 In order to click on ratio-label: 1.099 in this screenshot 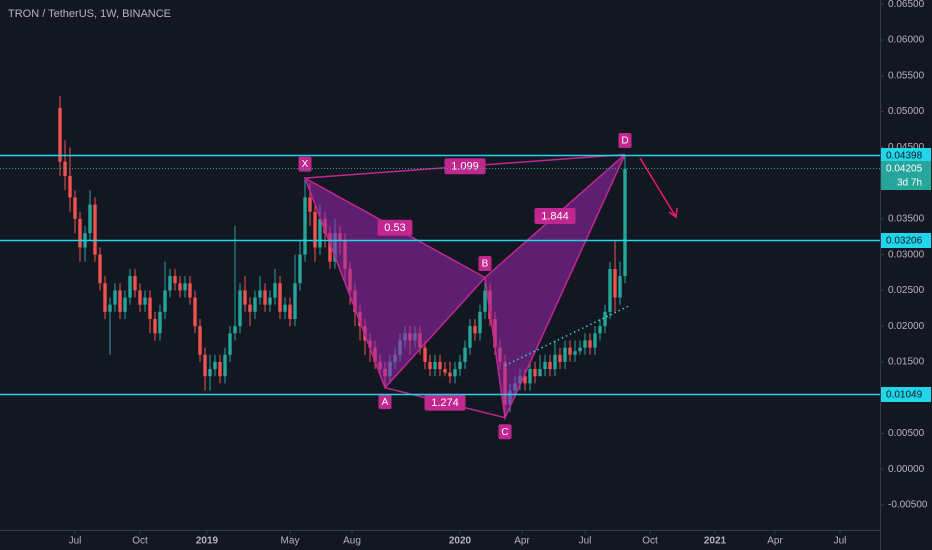, I will do `click(465, 167)`.